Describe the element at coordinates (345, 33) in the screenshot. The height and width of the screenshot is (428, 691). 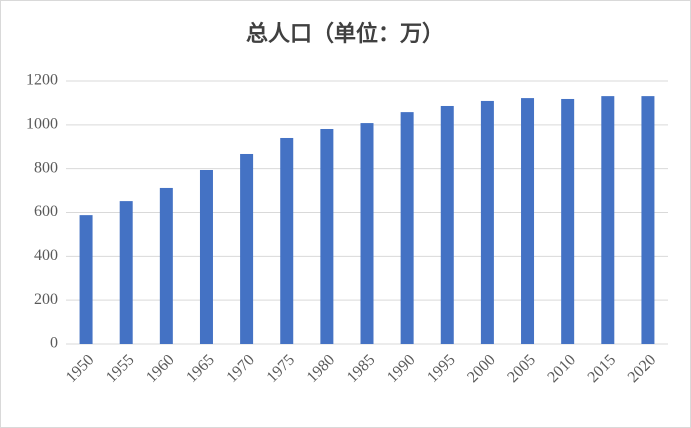
I see `chart-title: 总人口（单位：万）` at that location.